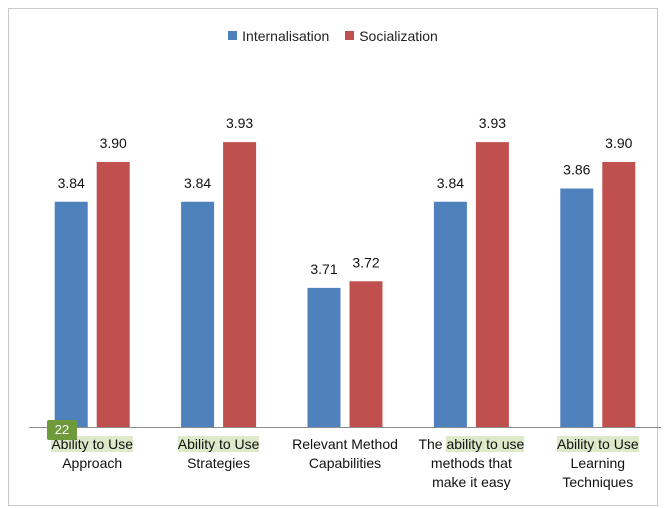 This screenshot has height=508, width=666. Describe the element at coordinates (471, 482) in the screenshot. I see `category-label-line: make it easy` at that location.